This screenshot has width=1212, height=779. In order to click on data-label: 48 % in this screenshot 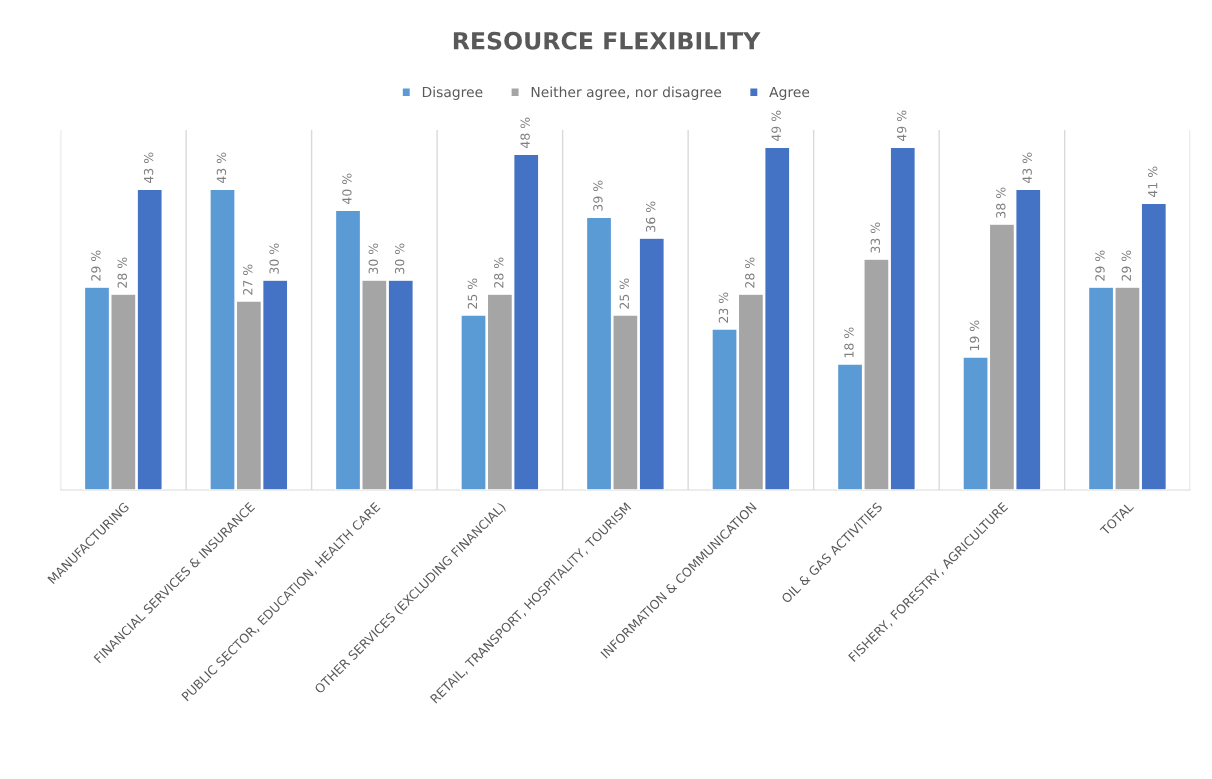, I will do `click(525, 133)`.